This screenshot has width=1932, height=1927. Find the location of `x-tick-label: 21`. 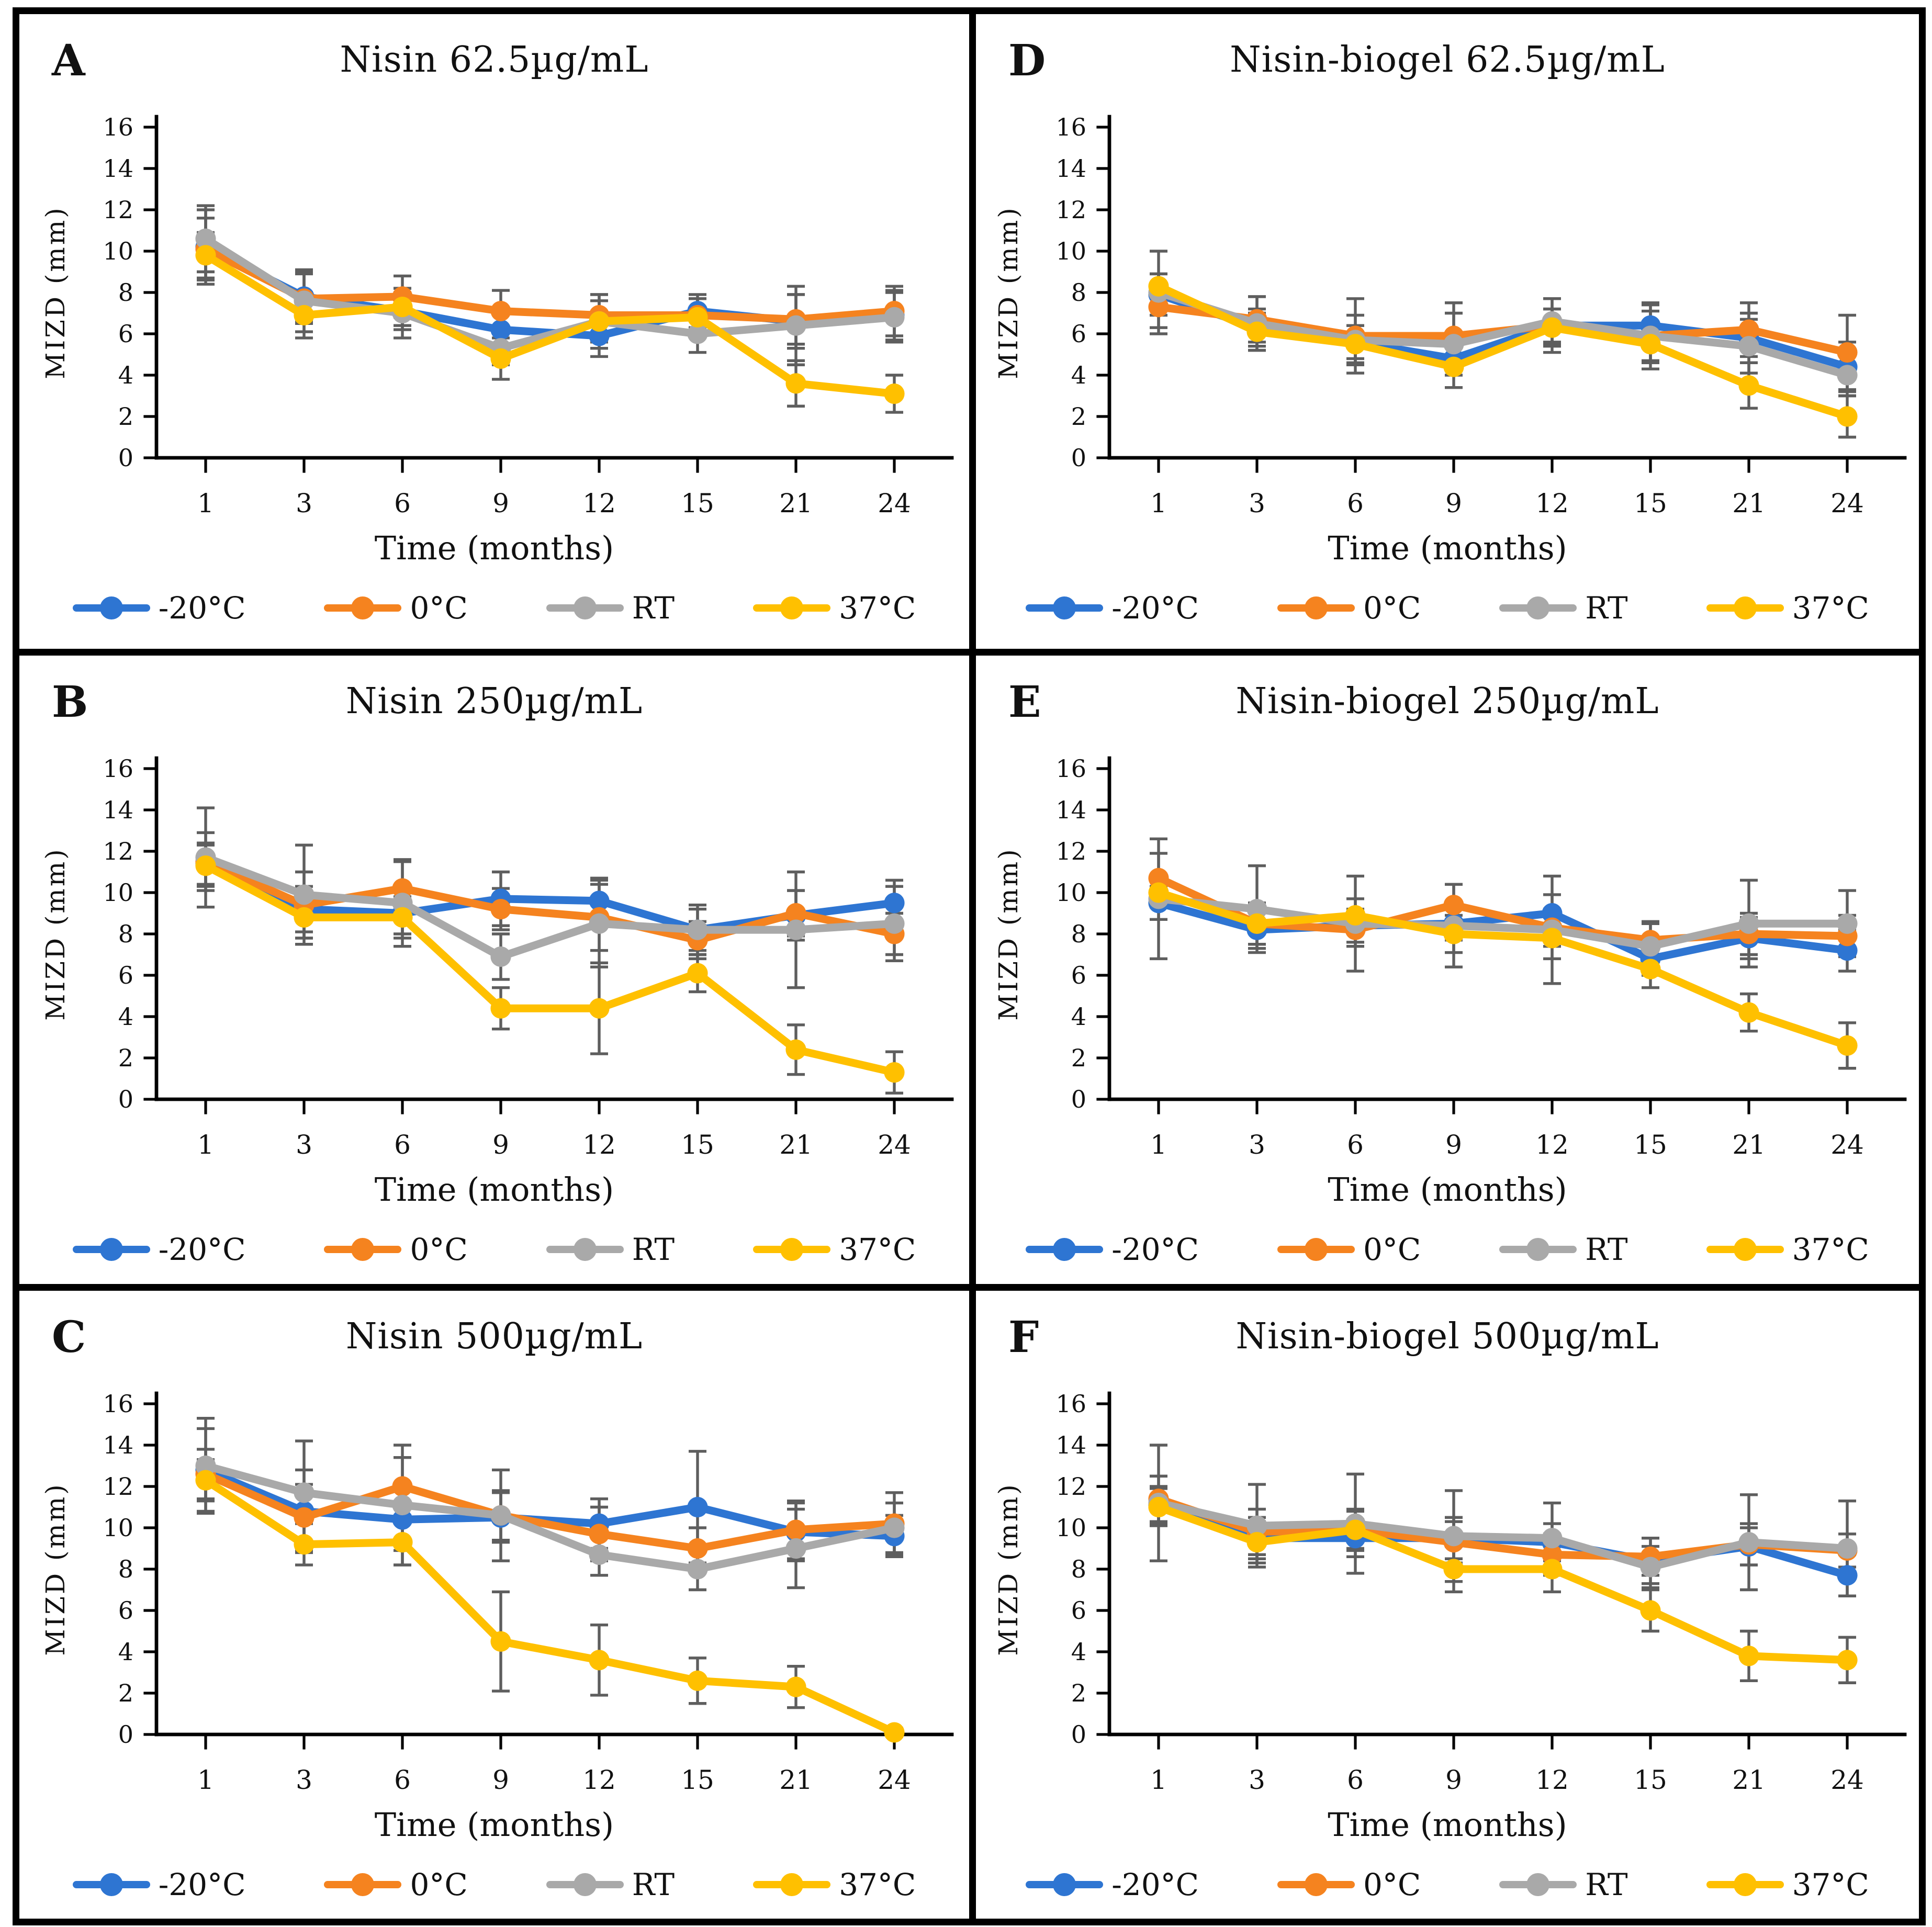

x-tick-label: 21 is located at coordinates (1749, 503).